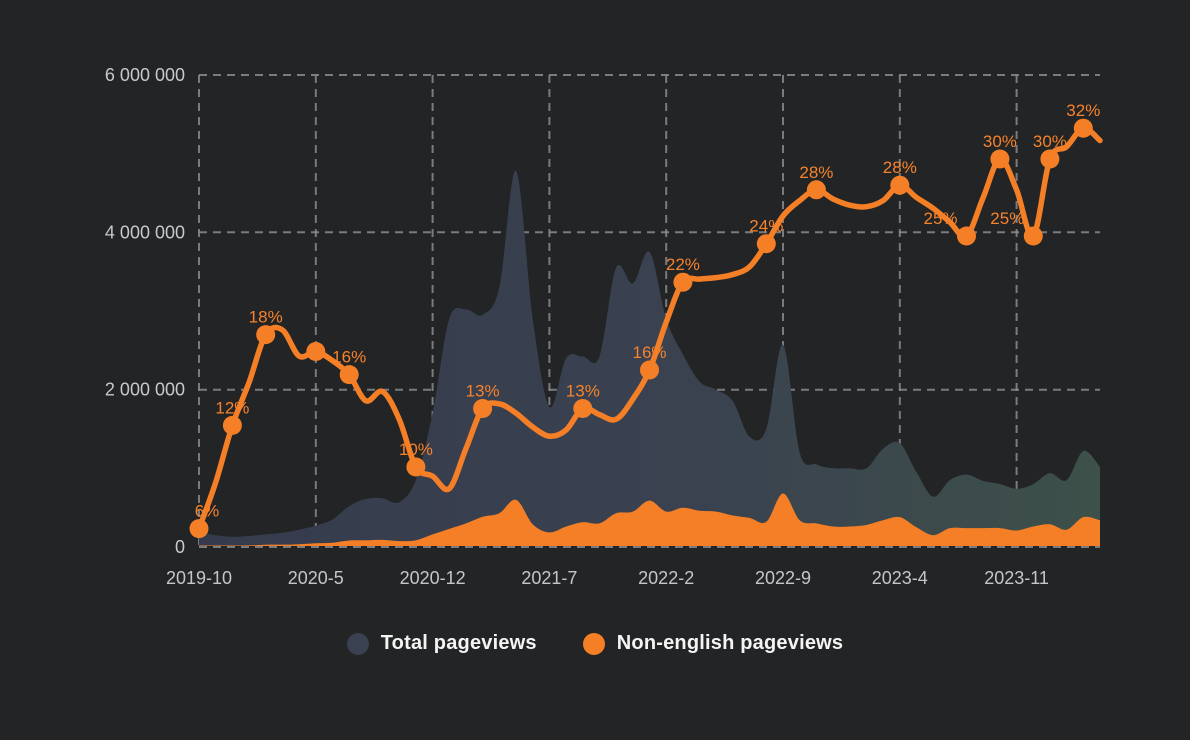  Describe the element at coordinates (783, 578) in the screenshot. I see `x-tick-label: 2022-9` at that location.